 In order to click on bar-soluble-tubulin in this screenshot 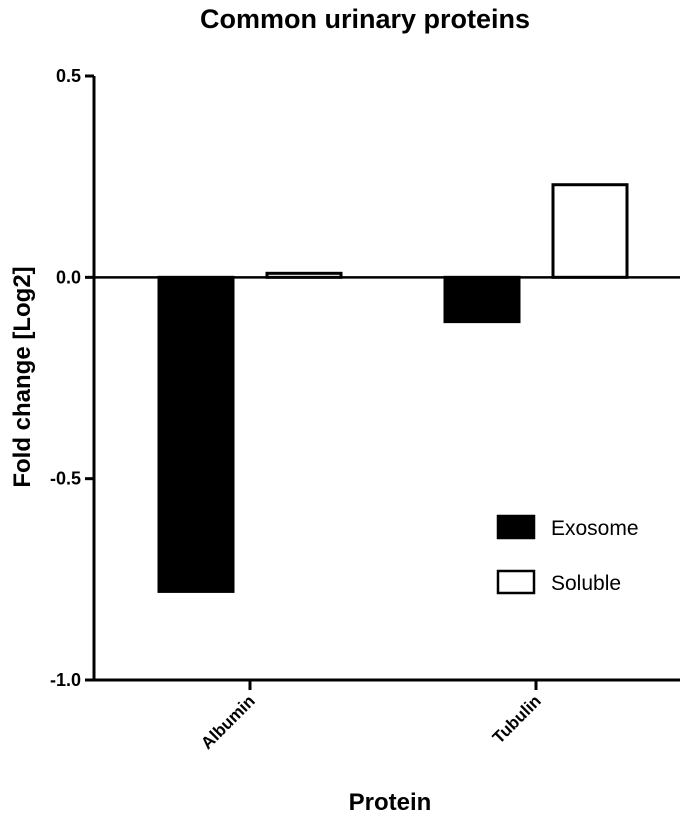, I will do `click(590, 231)`.